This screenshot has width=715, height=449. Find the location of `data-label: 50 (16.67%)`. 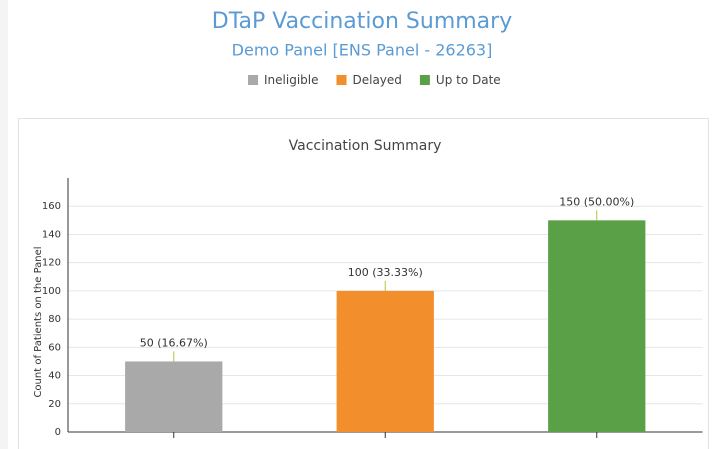

data-label: 50 (16.67%) is located at coordinates (174, 342).